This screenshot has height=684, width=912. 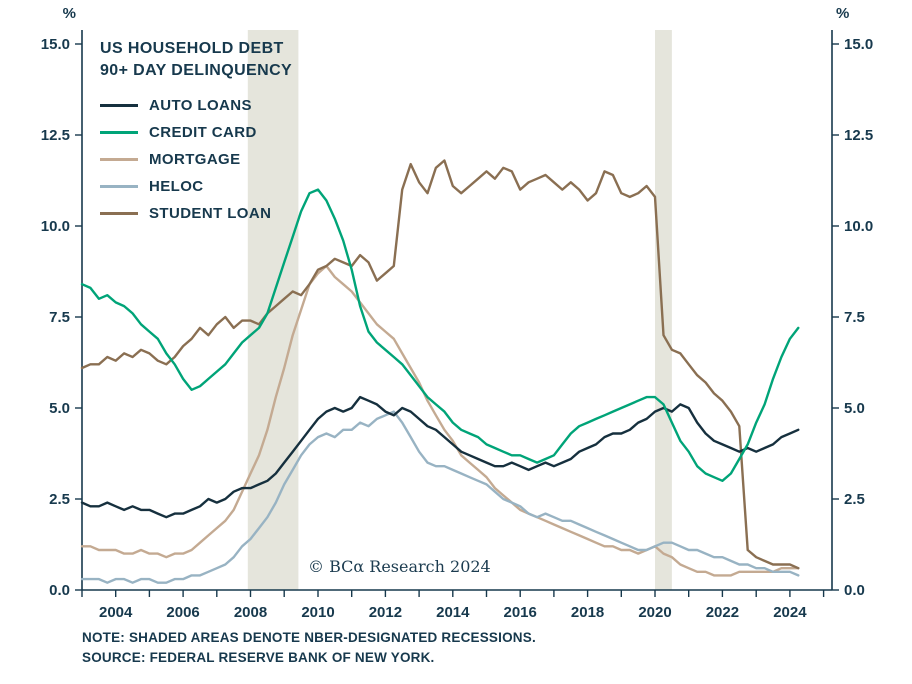 What do you see at coordinates (385, 612) in the screenshot?
I see `svg-text: 2012` at bounding box center [385, 612].